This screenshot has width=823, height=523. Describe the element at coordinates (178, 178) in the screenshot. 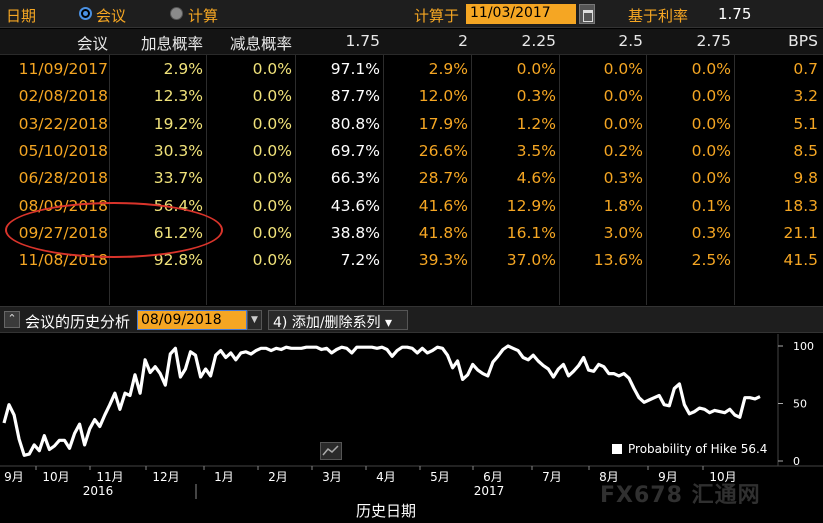

I see `table-cell-hike-prob: 33.7%` at that location.